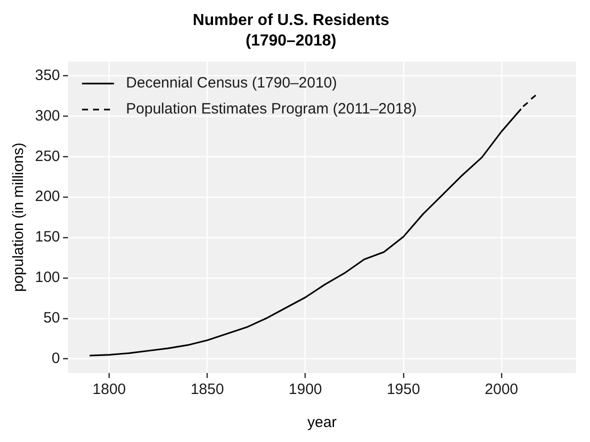 This screenshot has height=442, width=590. Describe the element at coordinates (271, 109) in the screenshot. I see `legend-label: Population Estimates Program (2011–2018)` at that location.